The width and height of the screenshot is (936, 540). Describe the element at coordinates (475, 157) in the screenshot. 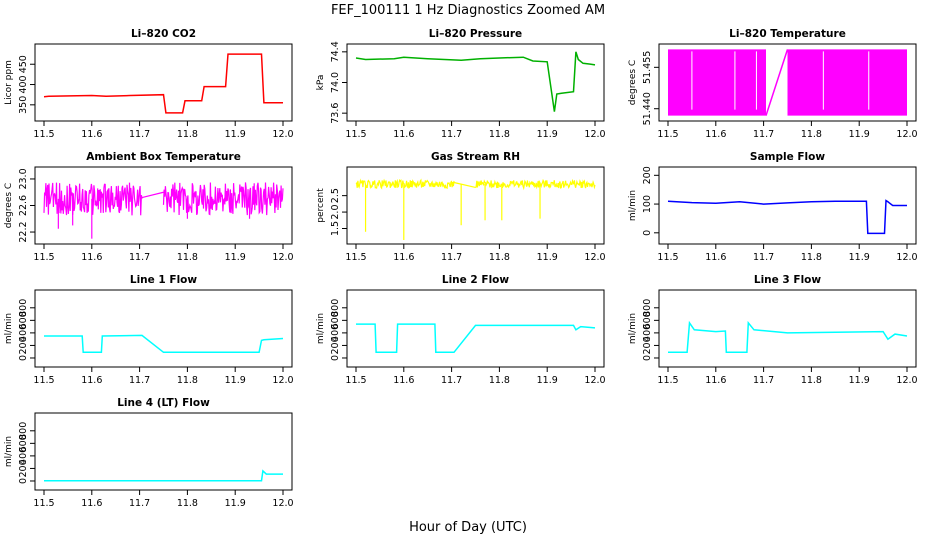

I see `panel-title: Gas Stream RH` at that location.